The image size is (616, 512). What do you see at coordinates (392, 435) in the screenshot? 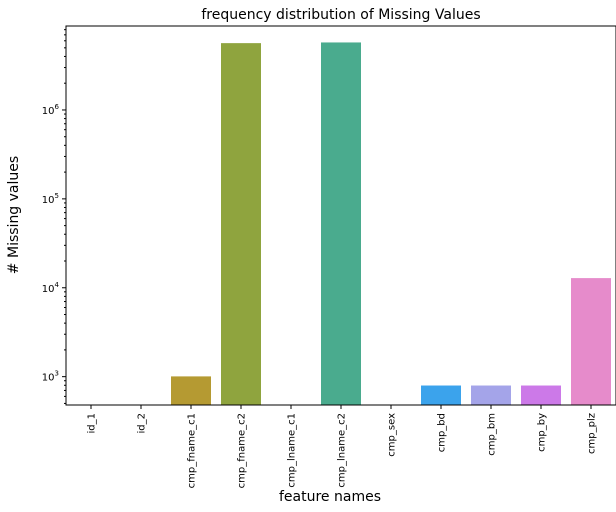
I see `x-tick-label: cmp_sex` at bounding box center [392, 435].